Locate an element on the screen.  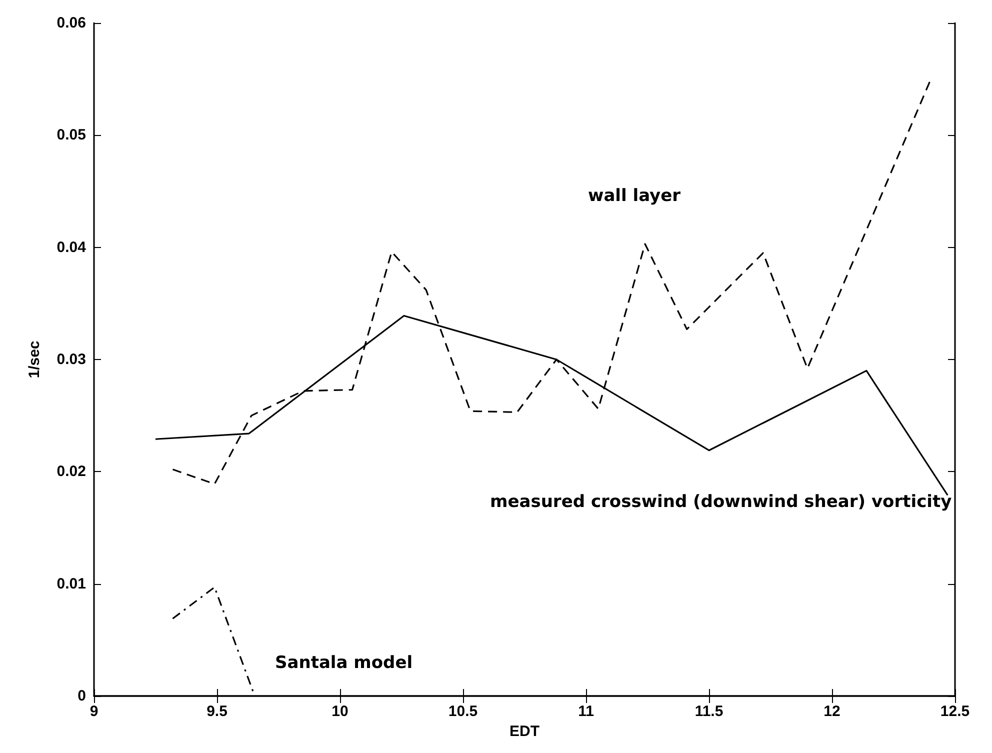
x-tick-label: 11.5 is located at coordinates (709, 711).